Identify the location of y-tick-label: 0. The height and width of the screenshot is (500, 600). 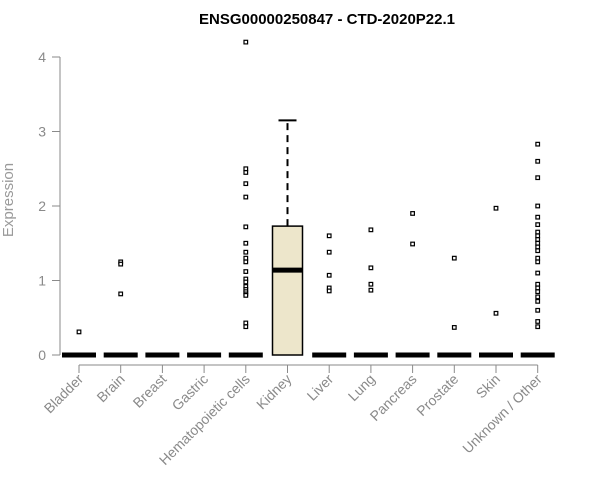
(42, 355).